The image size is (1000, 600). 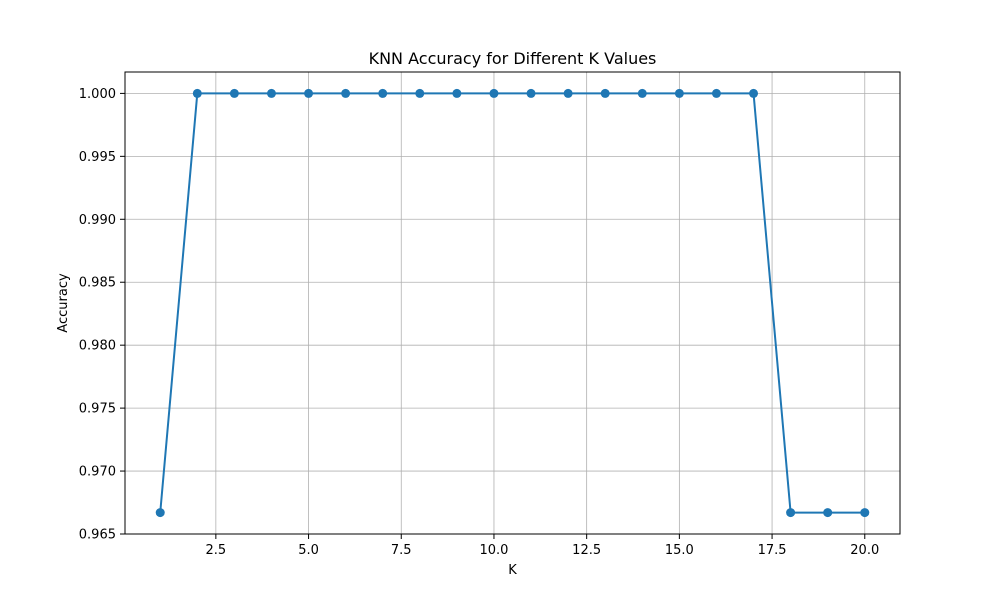 What do you see at coordinates (512, 570) in the screenshot?
I see `x-axis-label: K` at bounding box center [512, 570].